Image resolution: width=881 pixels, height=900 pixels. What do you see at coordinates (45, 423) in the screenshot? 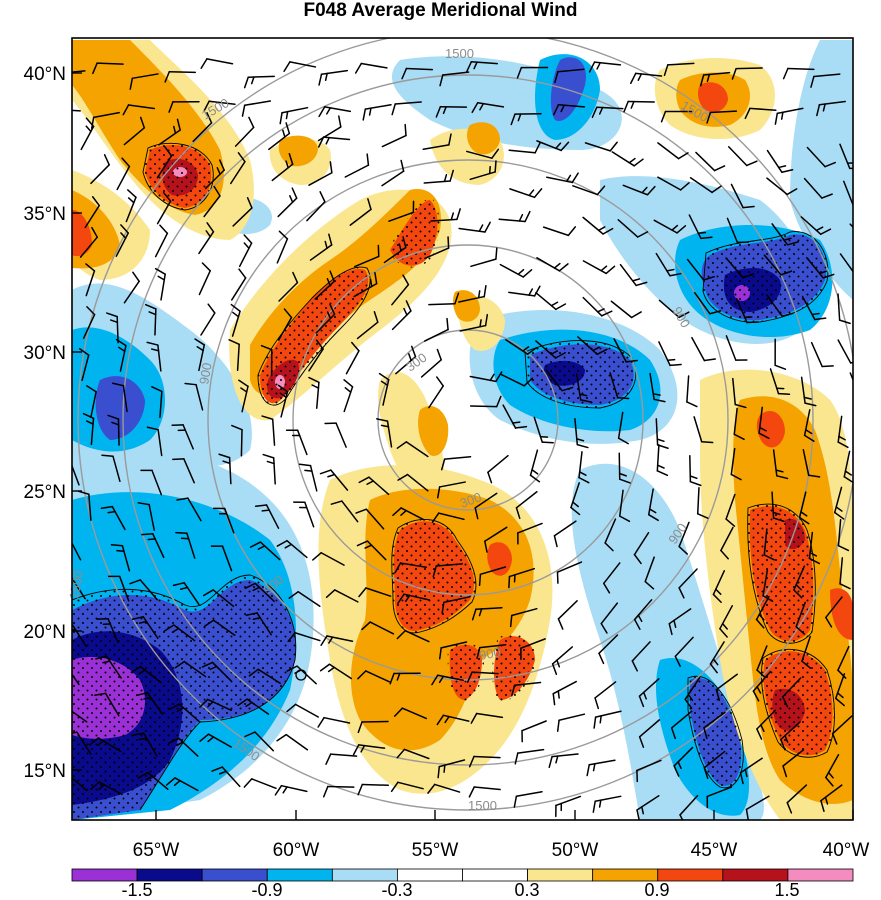
I see `y-axis-labels: 40°N 35°N 30°N 25°N 20°N 15°N` at bounding box center [45, 423].